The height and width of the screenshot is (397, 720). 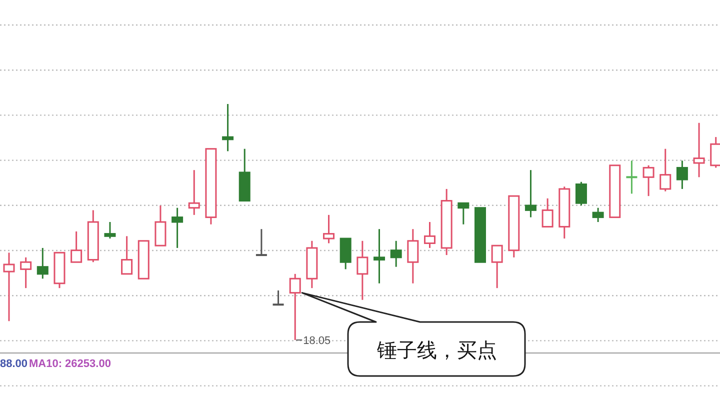 I want to click on annotation: 18.05, so click(x=317, y=341).